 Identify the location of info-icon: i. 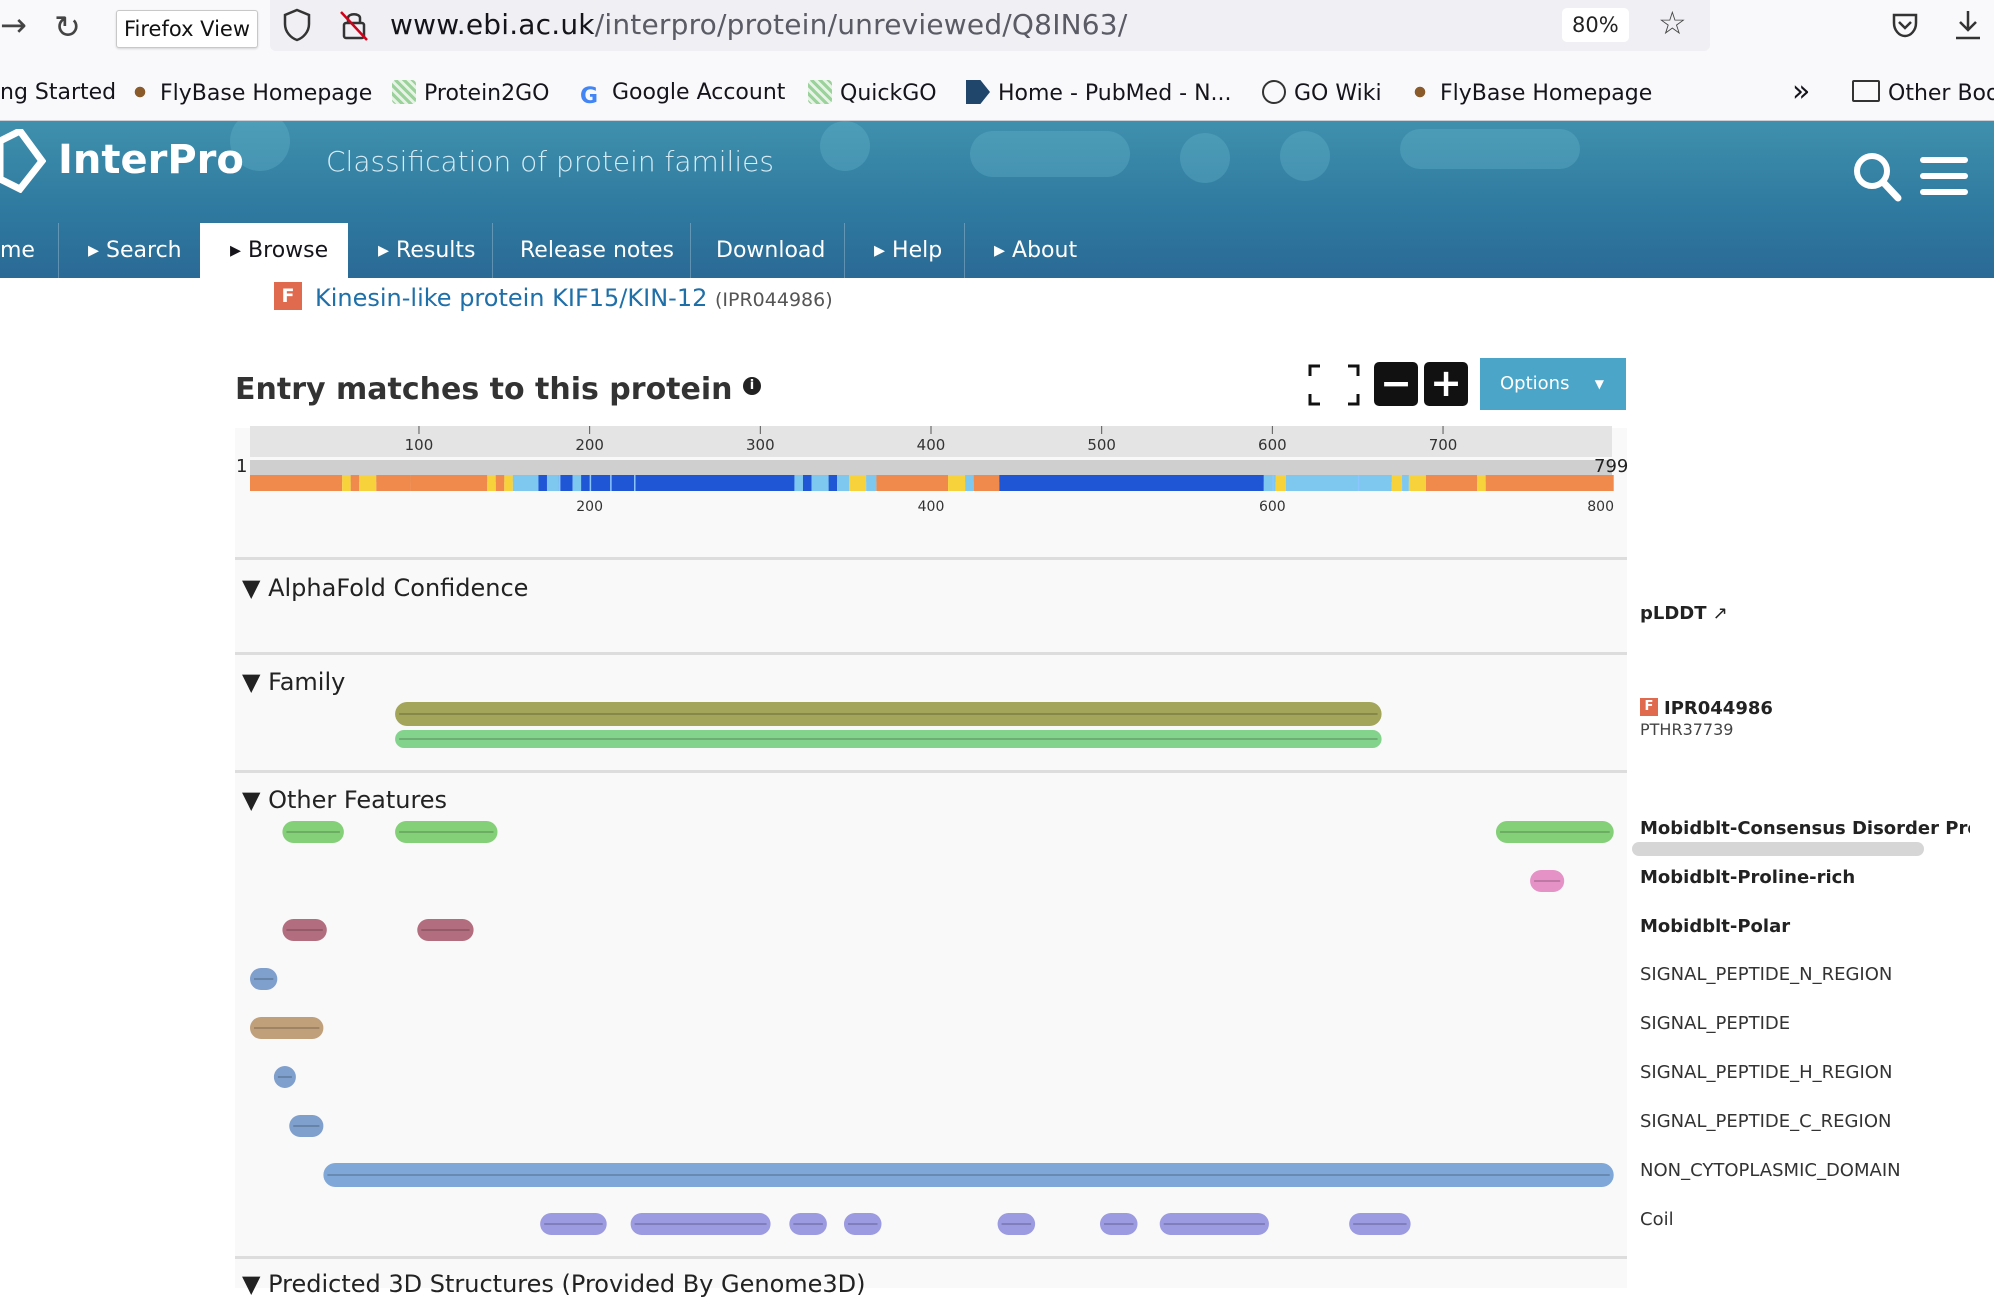
(751, 386).